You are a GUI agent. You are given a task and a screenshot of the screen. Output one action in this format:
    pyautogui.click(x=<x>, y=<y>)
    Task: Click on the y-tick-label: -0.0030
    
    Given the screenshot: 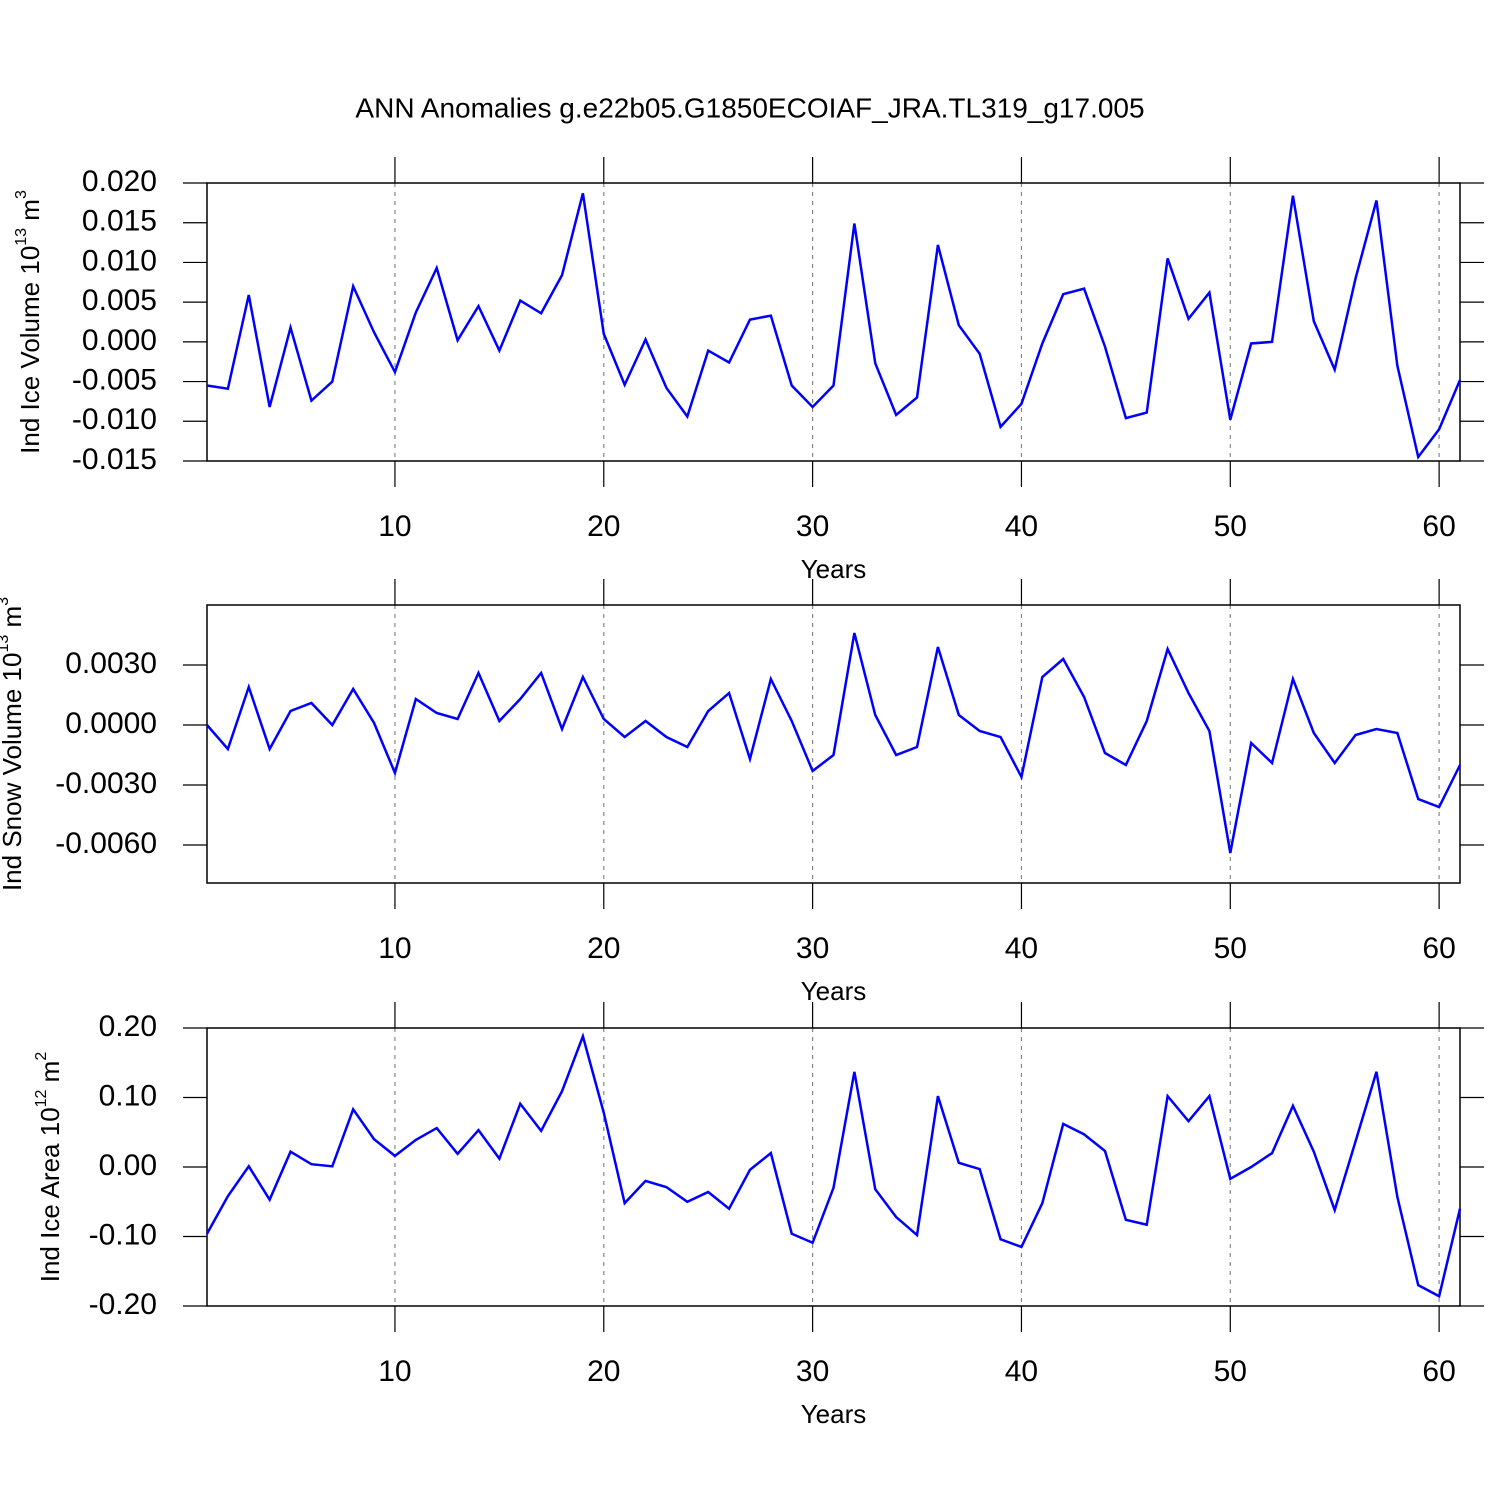 What is the action you would take?
    pyautogui.click(x=106, y=783)
    